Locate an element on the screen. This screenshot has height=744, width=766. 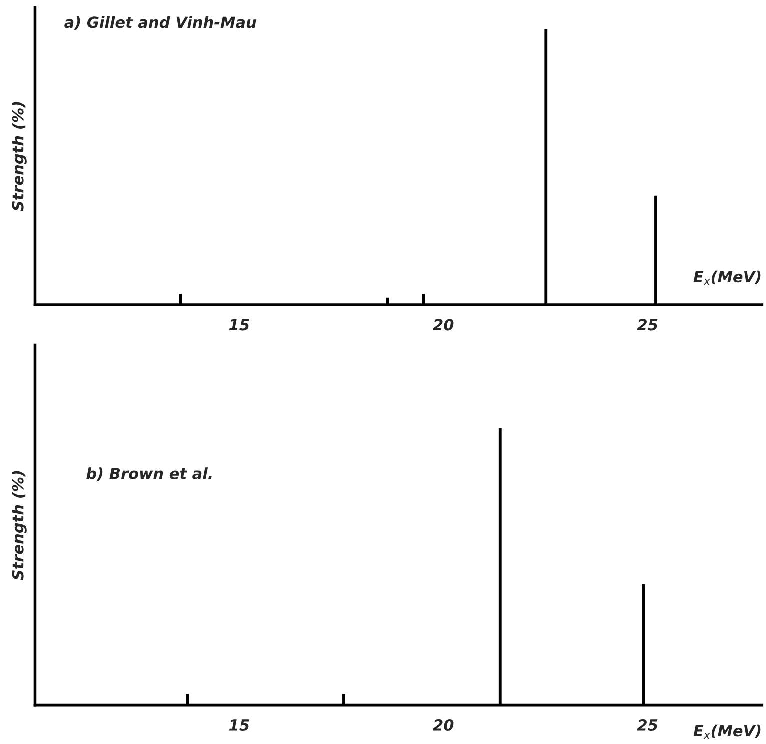
text: b) Brown et al. is located at coordinates (149, 475).